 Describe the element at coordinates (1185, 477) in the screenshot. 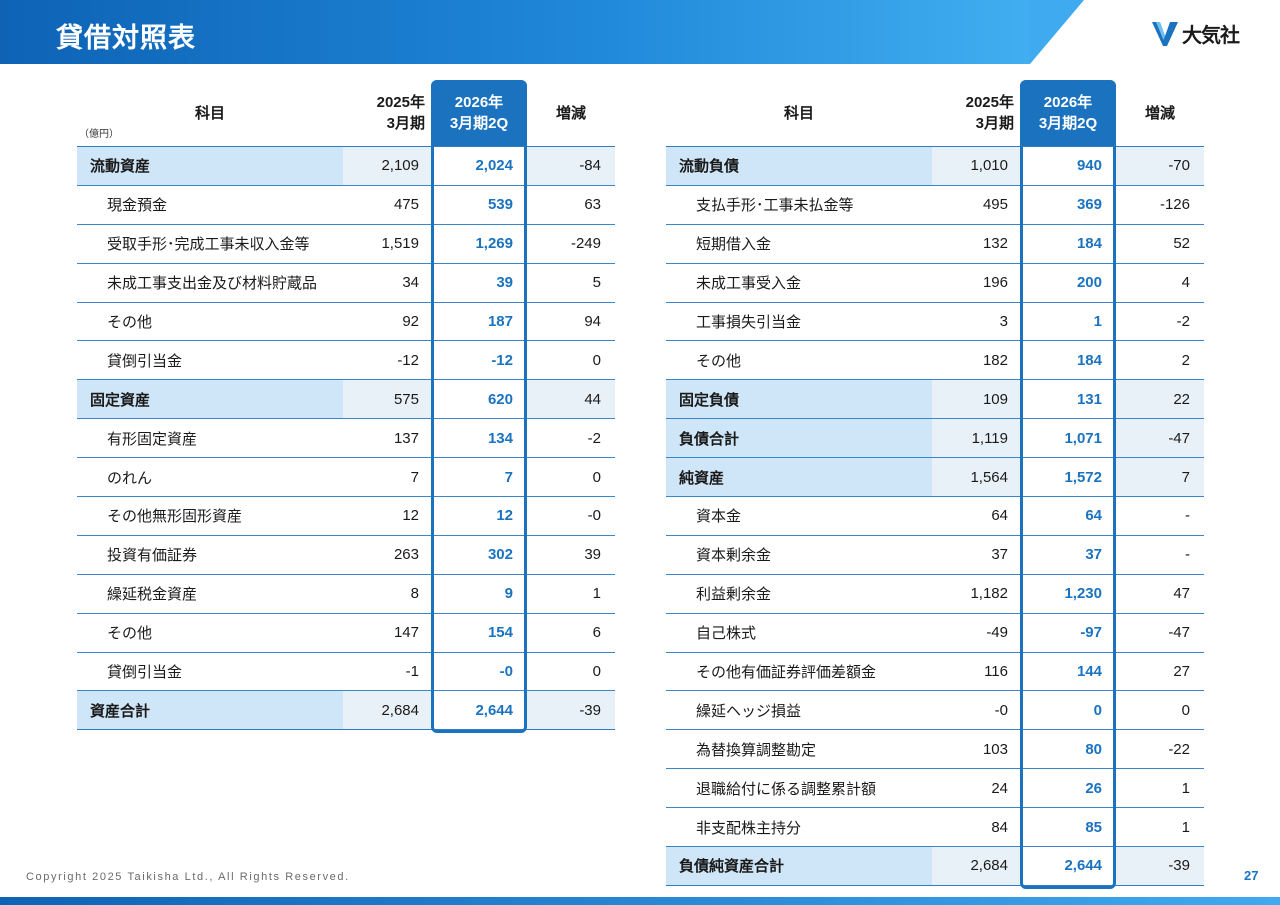

I see `row-value-diff: 7` at that location.